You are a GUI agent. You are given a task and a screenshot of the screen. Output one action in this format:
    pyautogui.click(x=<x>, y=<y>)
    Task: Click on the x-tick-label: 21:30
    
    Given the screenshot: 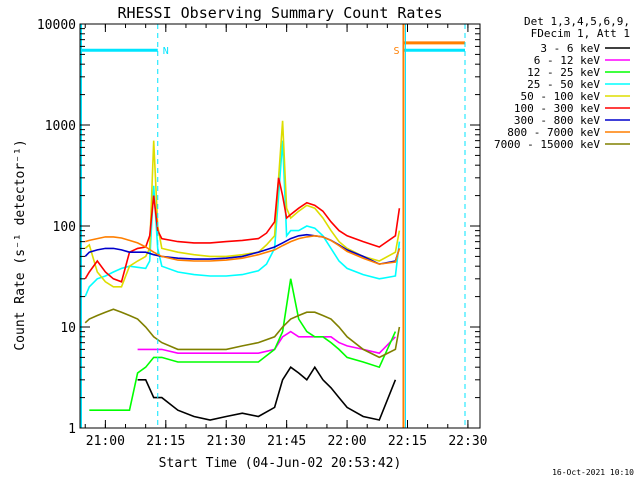 What is the action you would take?
    pyautogui.click(x=226, y=441)
    